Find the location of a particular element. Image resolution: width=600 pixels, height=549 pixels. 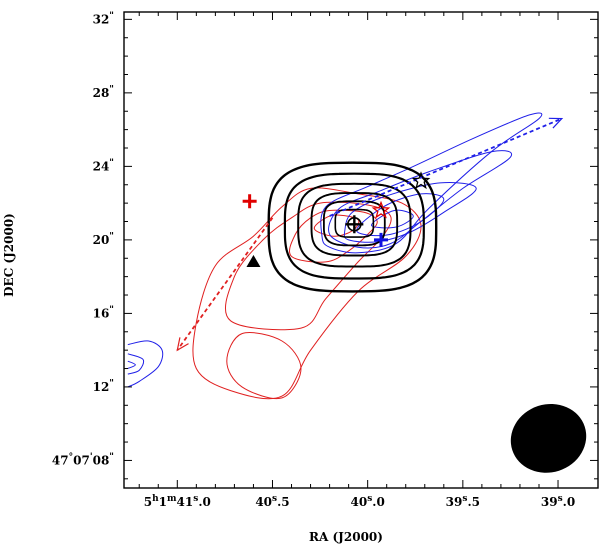

y-tick-min-sign: ' is located at coordinates (91, 457).